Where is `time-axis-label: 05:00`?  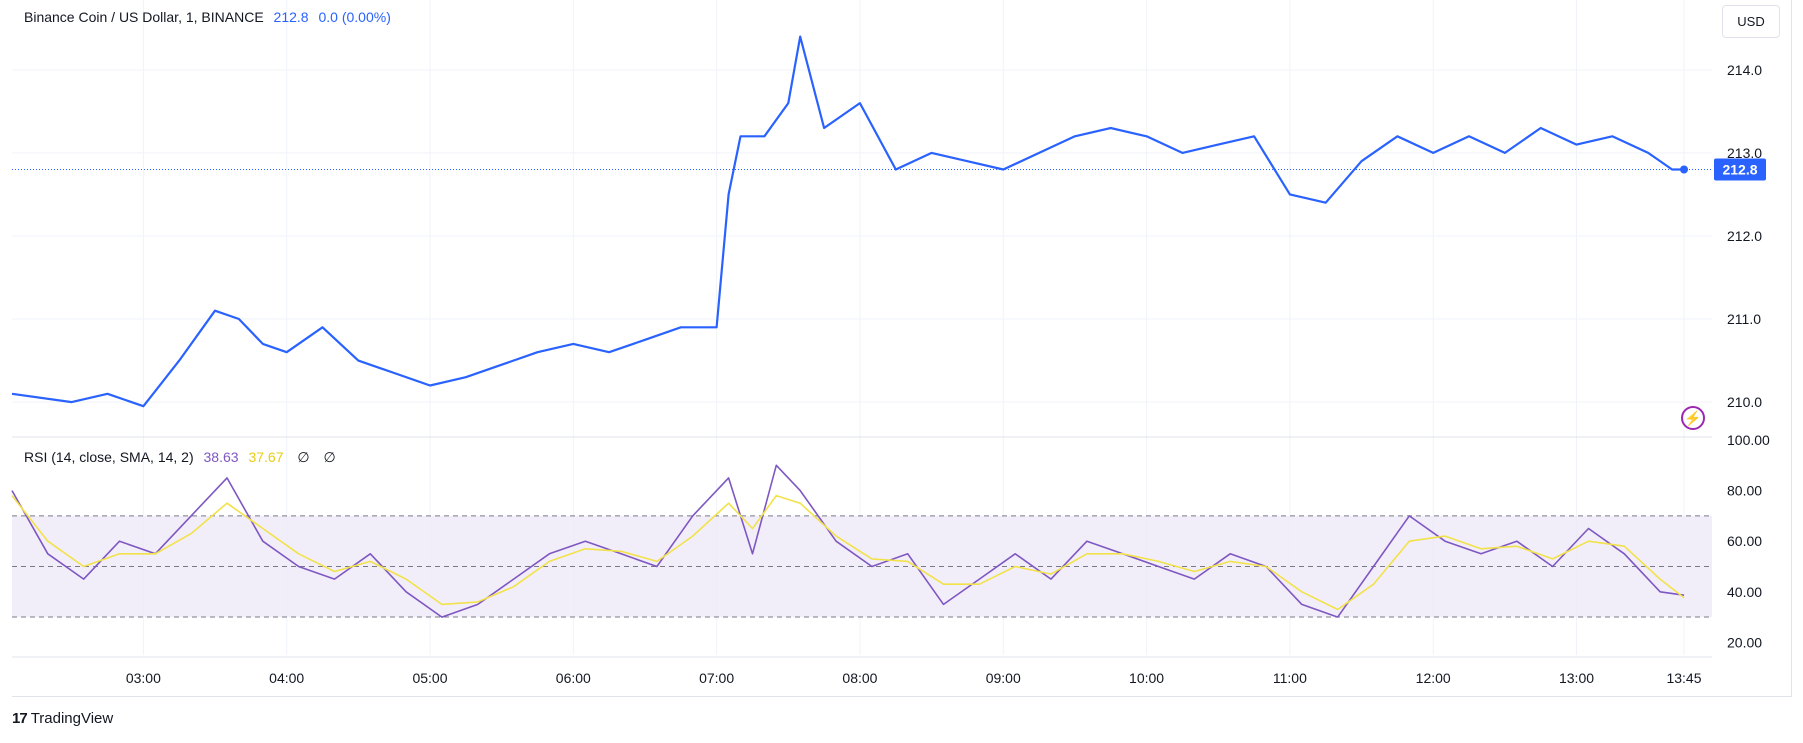 time-axis-label: 05:00 is located at coordinates (429, 678).